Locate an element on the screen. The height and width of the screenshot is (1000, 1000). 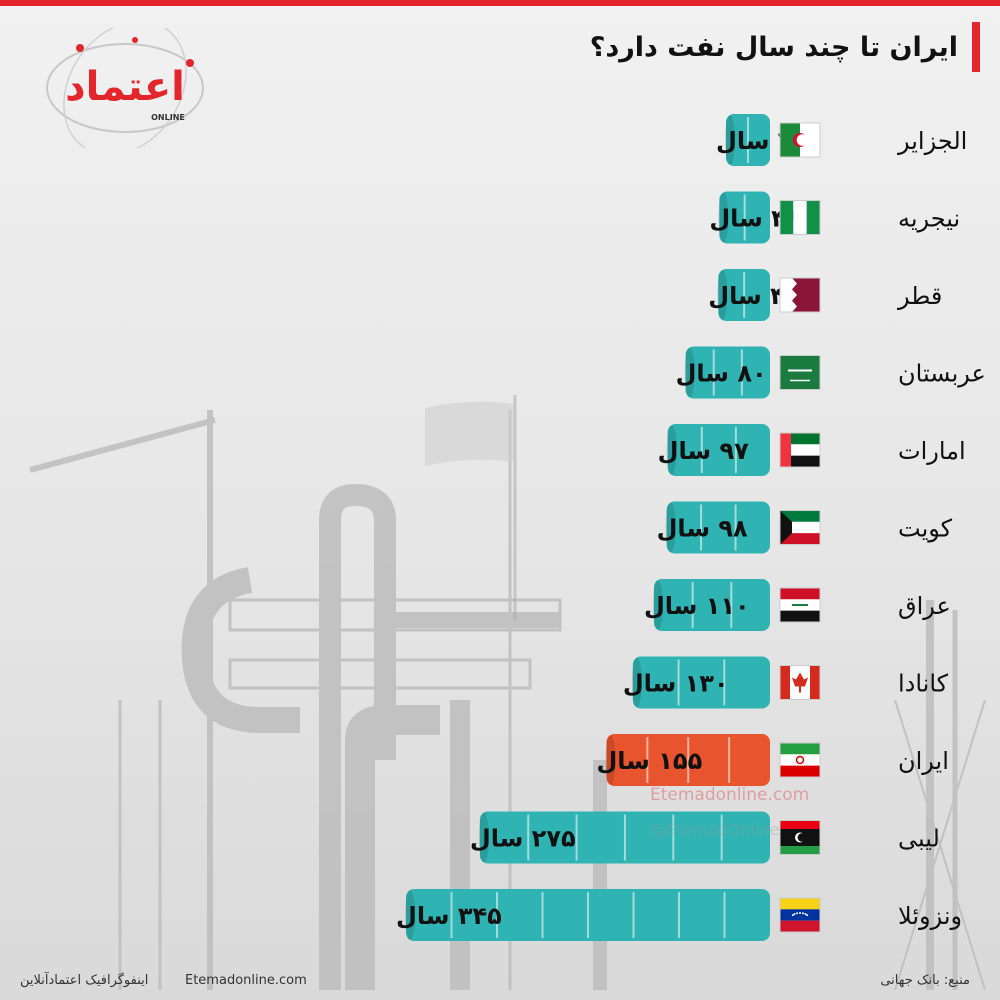
value-label: ۲۷۵ سال is located at coordinates (523, 839).